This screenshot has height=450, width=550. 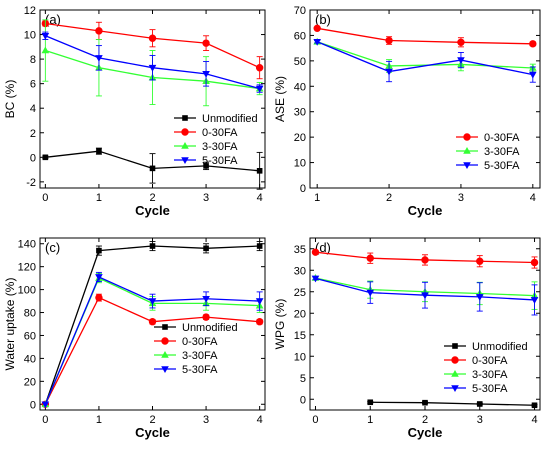 What do you see at coordinates (45, 420) in the screenshot?
I see `x-tick-label: 0` at bounding box center [45, 420].